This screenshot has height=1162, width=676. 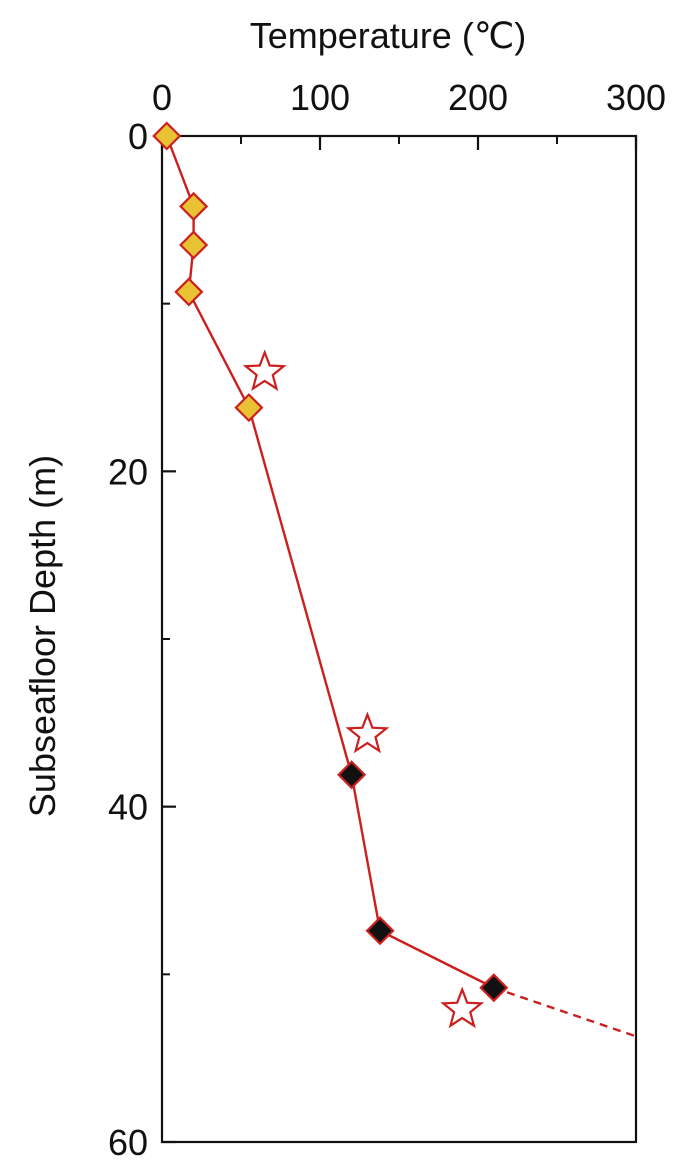 What do you see at coordinates (138, 136) in the screenshot?
I see `y-tick-label: 0` at bounding box center [138, 136].